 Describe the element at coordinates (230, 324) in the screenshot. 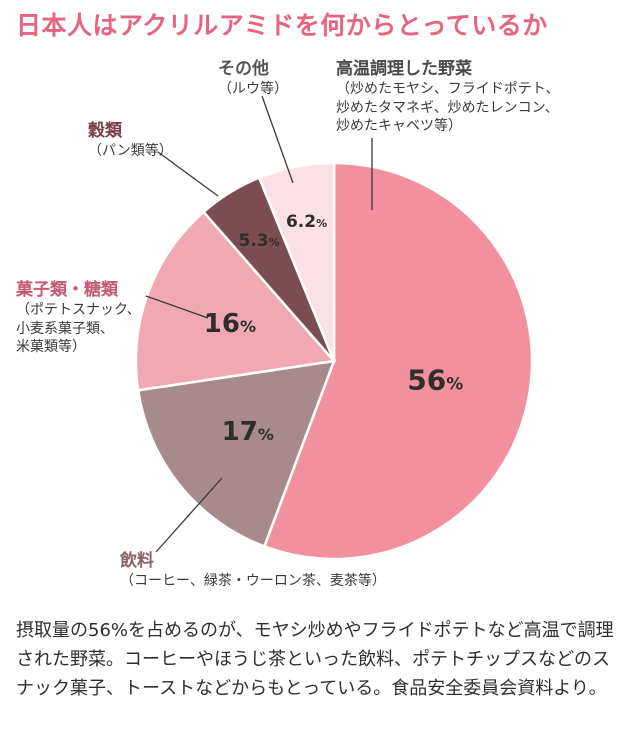

I see `value-label-snack: 16%` at that location.